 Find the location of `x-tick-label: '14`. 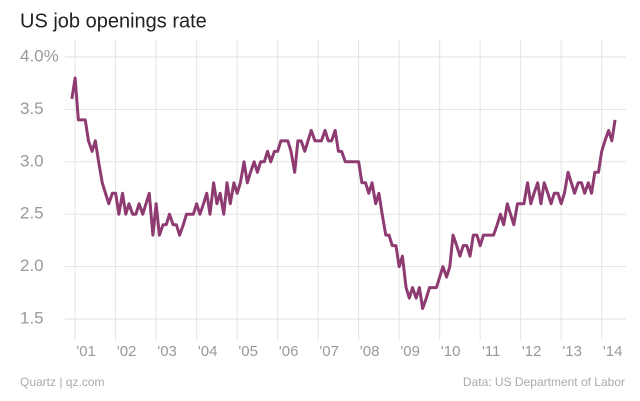

x-tick-label: '14 is located at coordinates (613, 351).